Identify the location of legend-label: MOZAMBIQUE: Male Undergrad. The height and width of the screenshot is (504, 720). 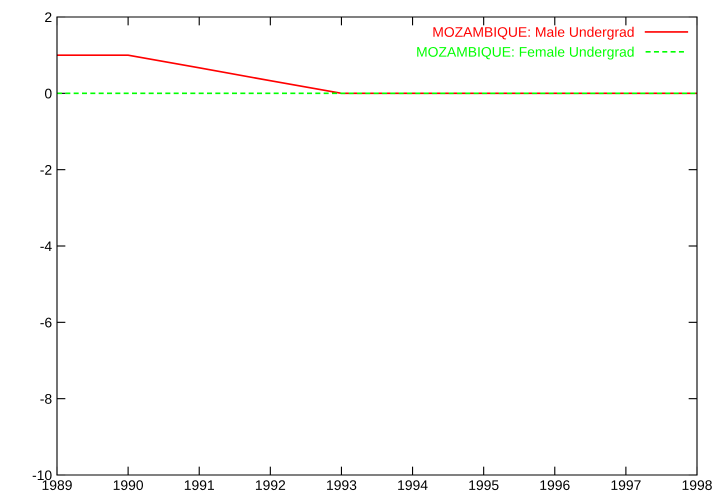
(533, 33).